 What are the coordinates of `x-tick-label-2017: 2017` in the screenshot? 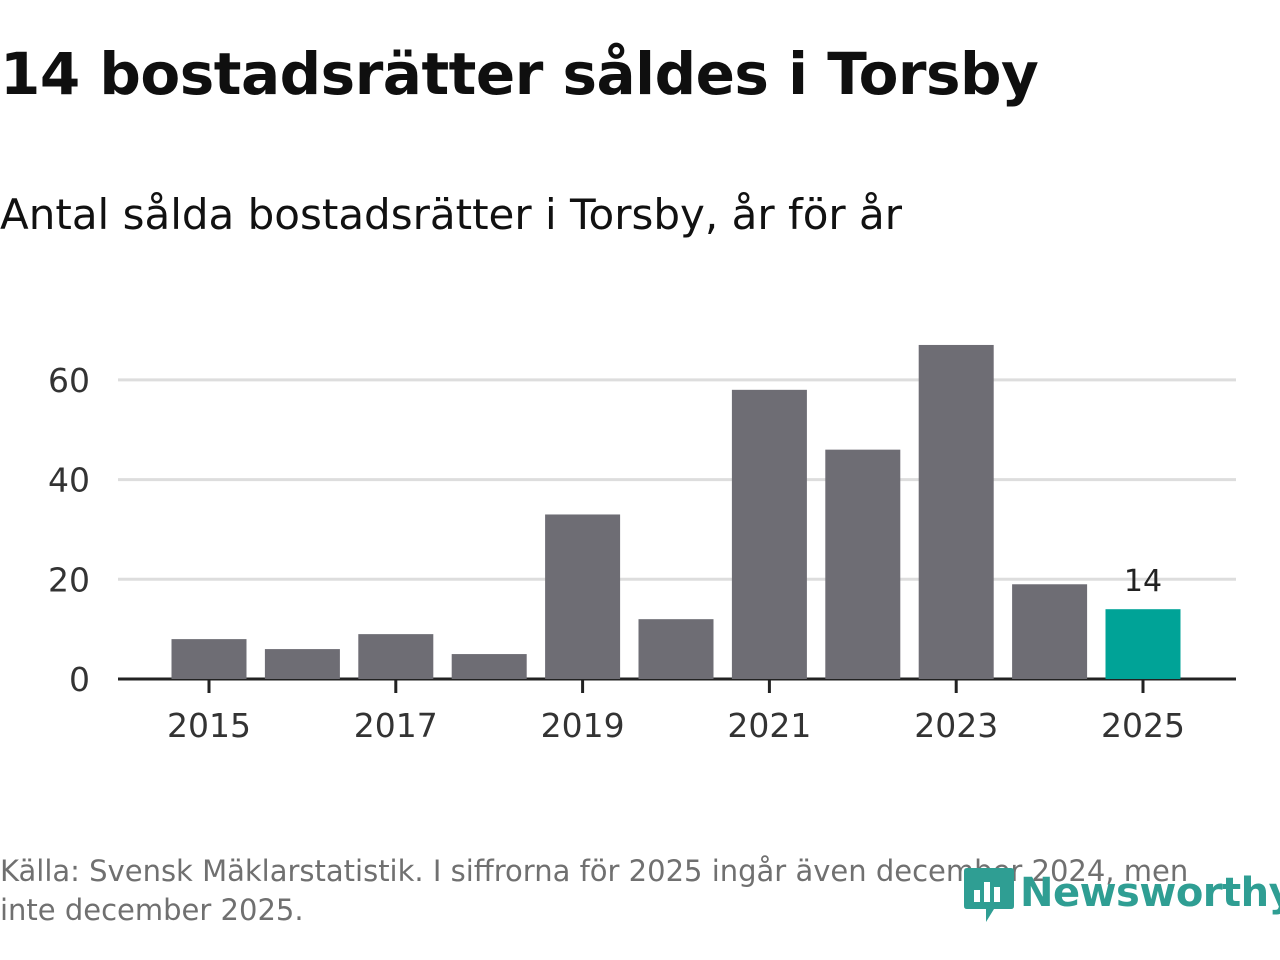 It's located at (396, 725).